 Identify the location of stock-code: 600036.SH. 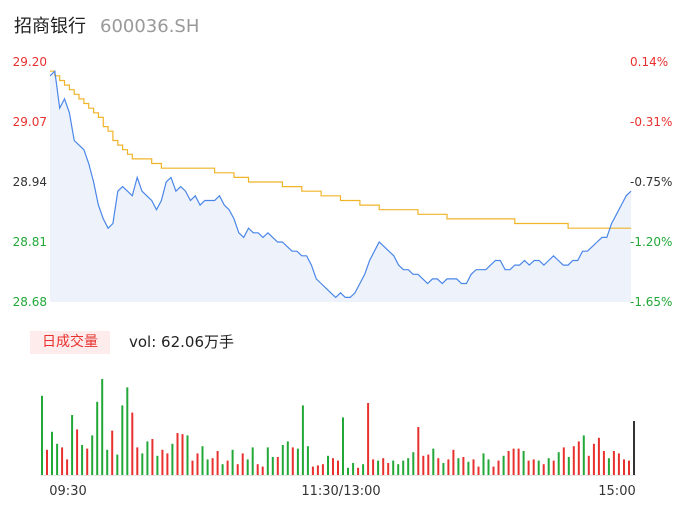
(150, 26).